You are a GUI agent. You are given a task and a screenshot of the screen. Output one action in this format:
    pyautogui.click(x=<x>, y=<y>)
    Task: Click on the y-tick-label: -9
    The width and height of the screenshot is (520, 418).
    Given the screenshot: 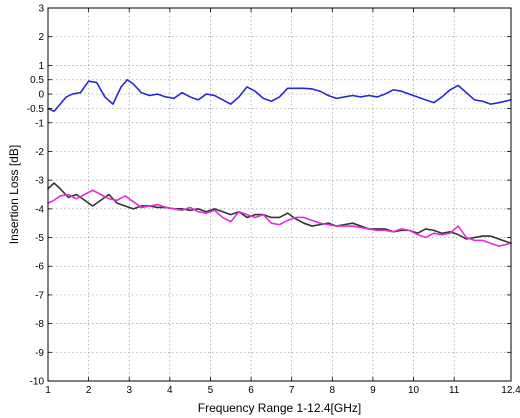 What is the action you would take?
    pyautogui.click(x=39, y=353)
    